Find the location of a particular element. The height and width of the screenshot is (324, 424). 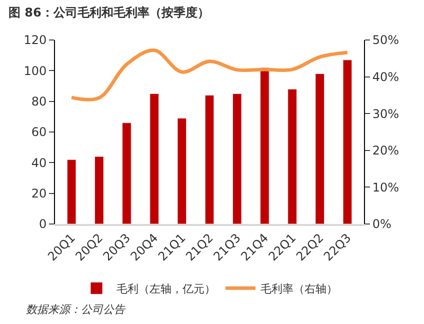

y2-tick-label: 10% is located at coordinates (386, 187).